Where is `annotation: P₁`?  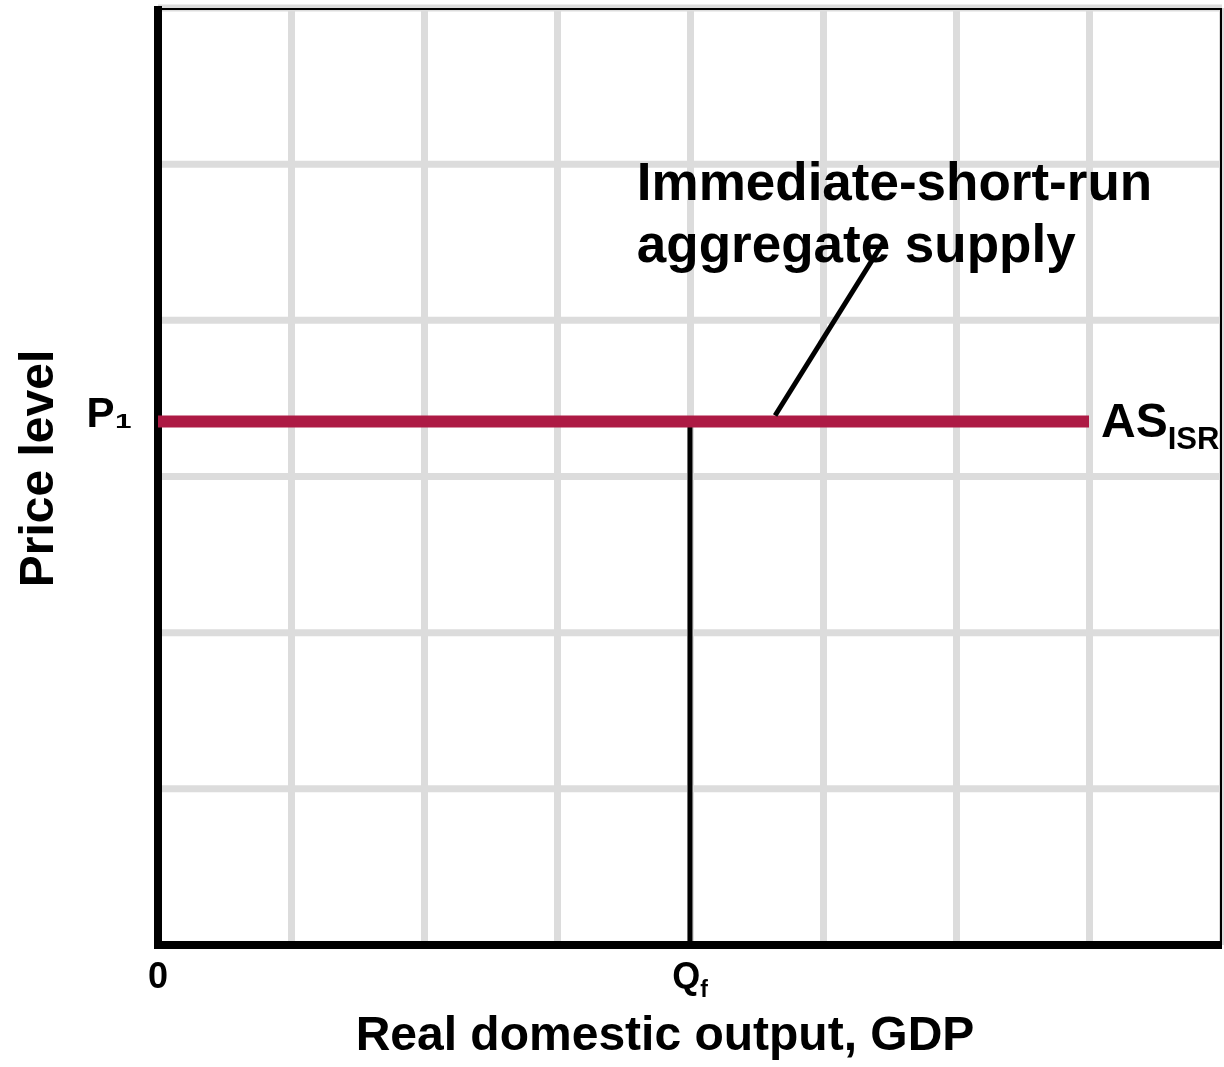 annotation: P₁ is located at coordinates (109, 412).